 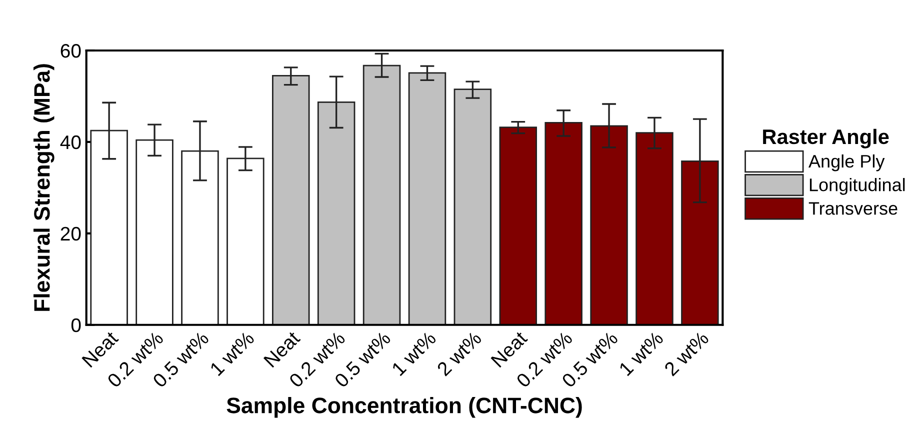 What do you see at coordinates (846, 163) in the screenshot?
I see `legend-label: Angle Ply` at bounding box center [846, 163].